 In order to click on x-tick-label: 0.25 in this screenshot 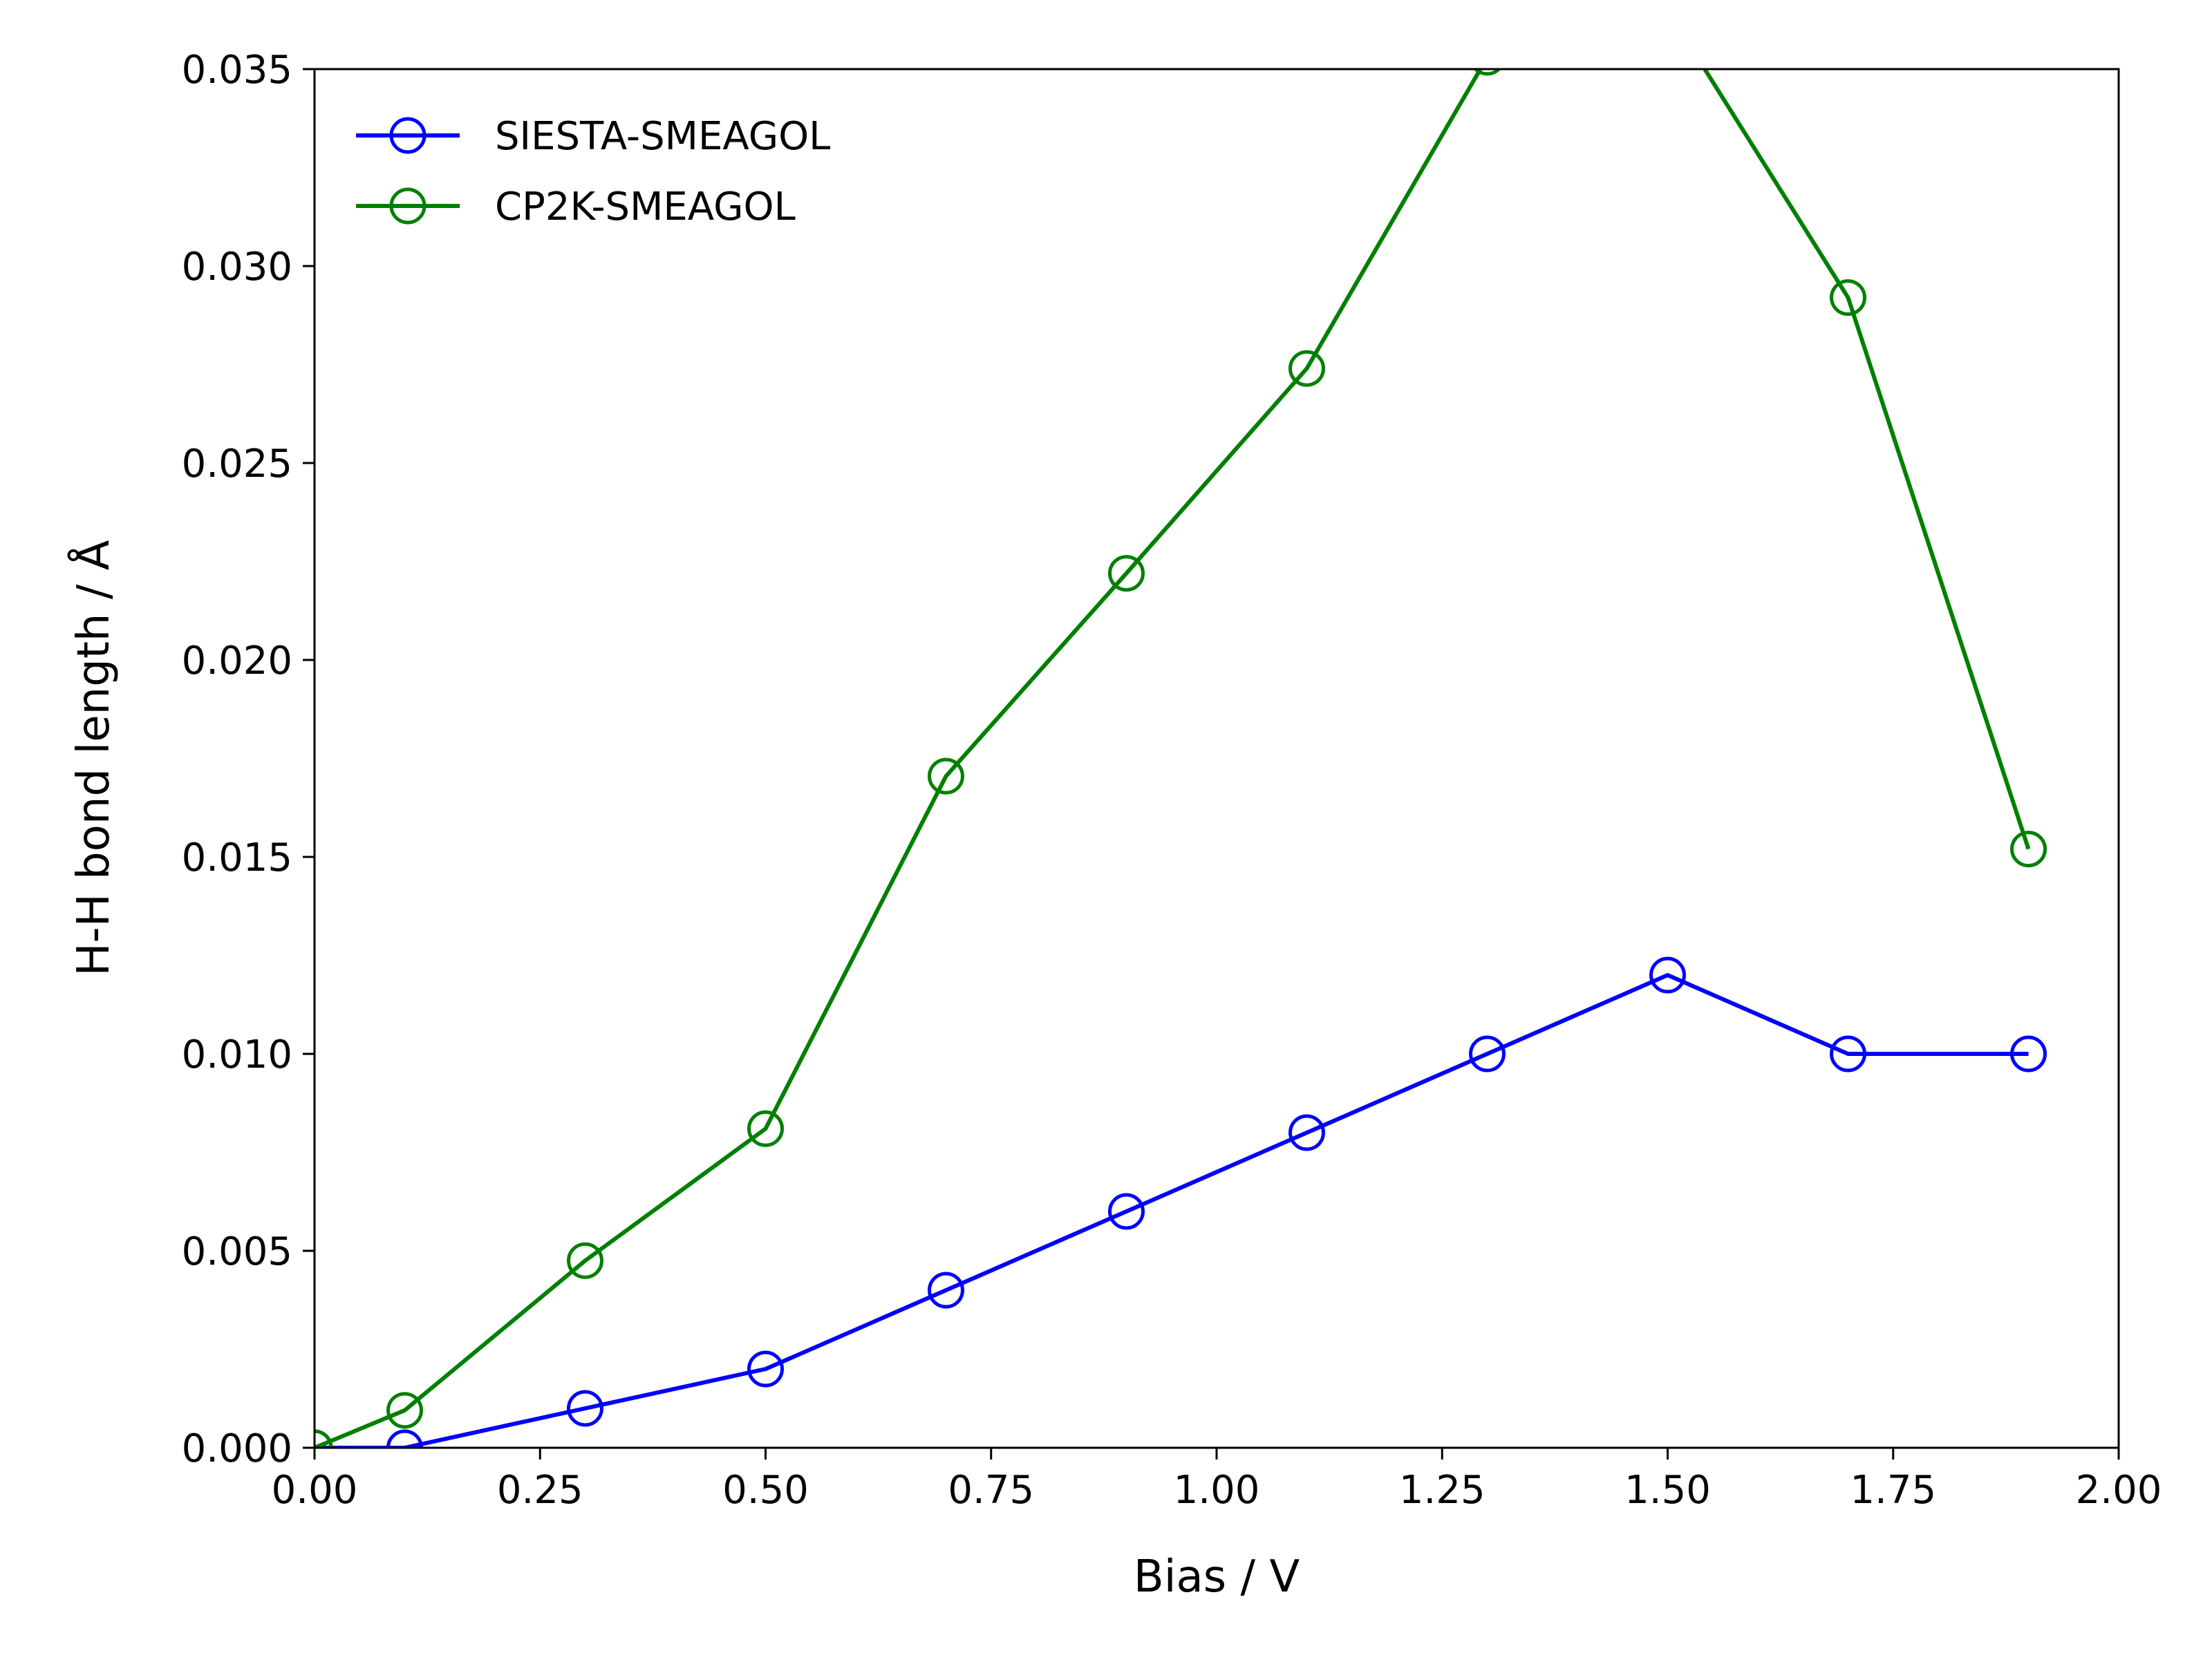, I will do `click(540, 1490)`.